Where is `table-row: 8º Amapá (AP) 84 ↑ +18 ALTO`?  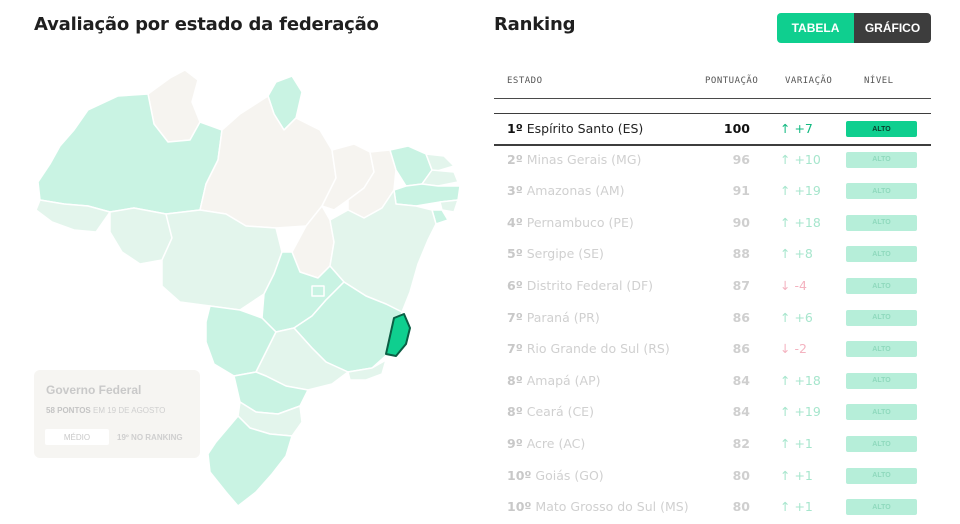
table-row: 8º Amapá (AP) 84 ↑ +18 ALTO is located at coordinates (712, 381).